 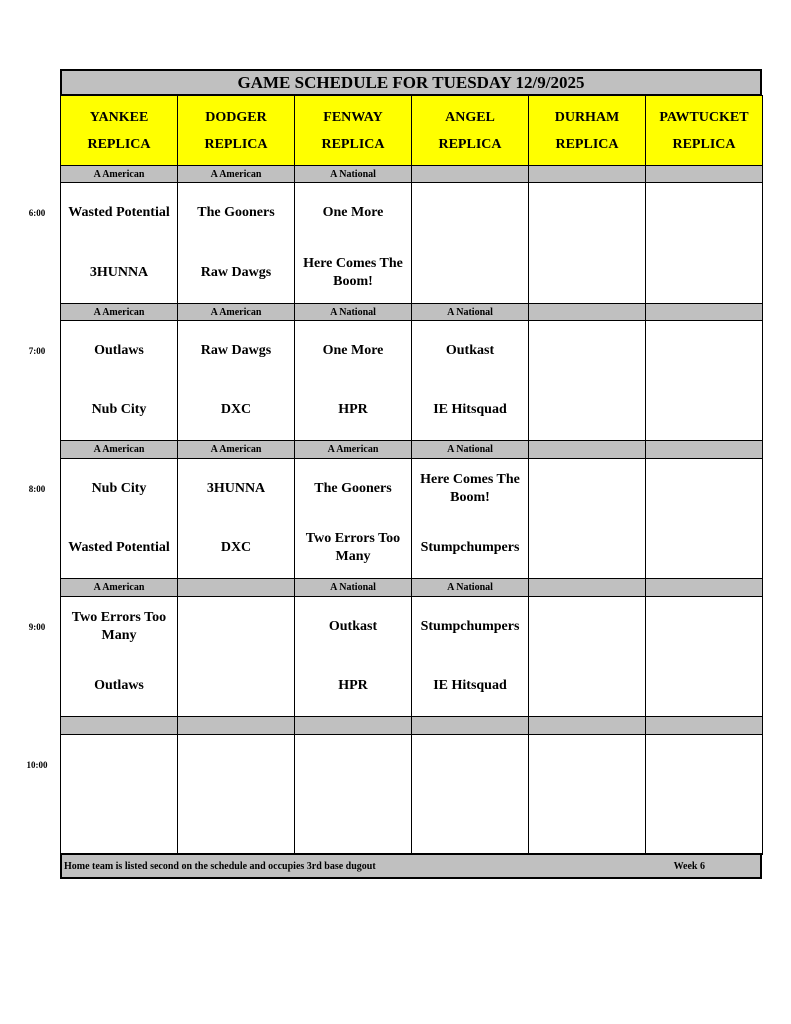 I want to click on home-team: Nub City, so click(x=119, y=410).